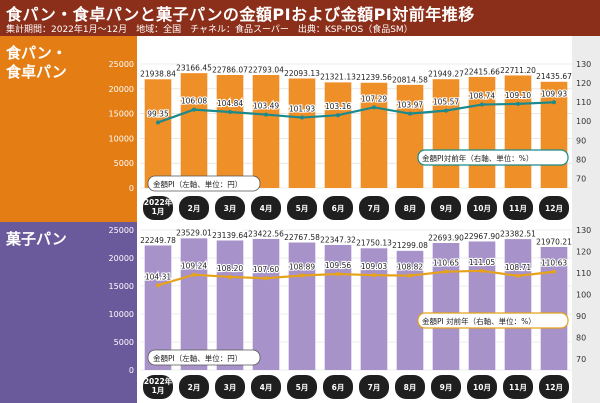 The image size is (600, 403). What do you see at coordinates (410, 105) in the screenshot?
I see `line-value-label: 103.97` at bounding box center [410, 105].